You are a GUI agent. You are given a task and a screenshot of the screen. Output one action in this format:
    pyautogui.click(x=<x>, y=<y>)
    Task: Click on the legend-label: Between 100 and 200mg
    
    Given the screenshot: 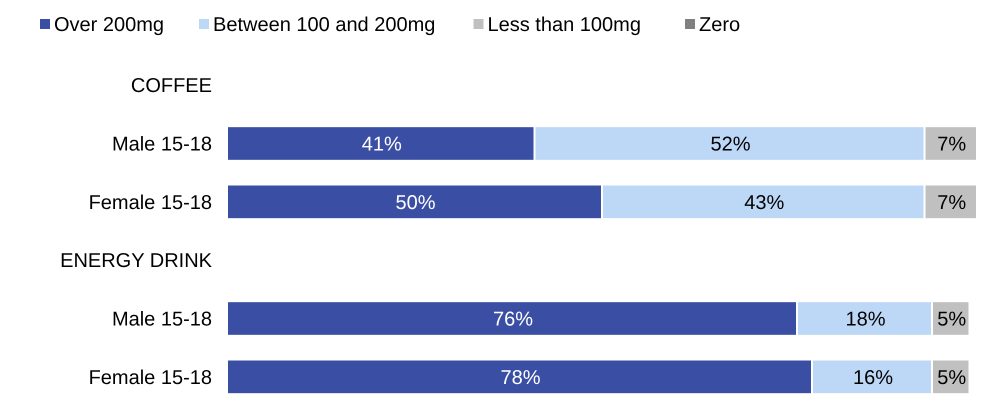 What is the action you would take?
    pyautogui.click(x=324, y=25)
    